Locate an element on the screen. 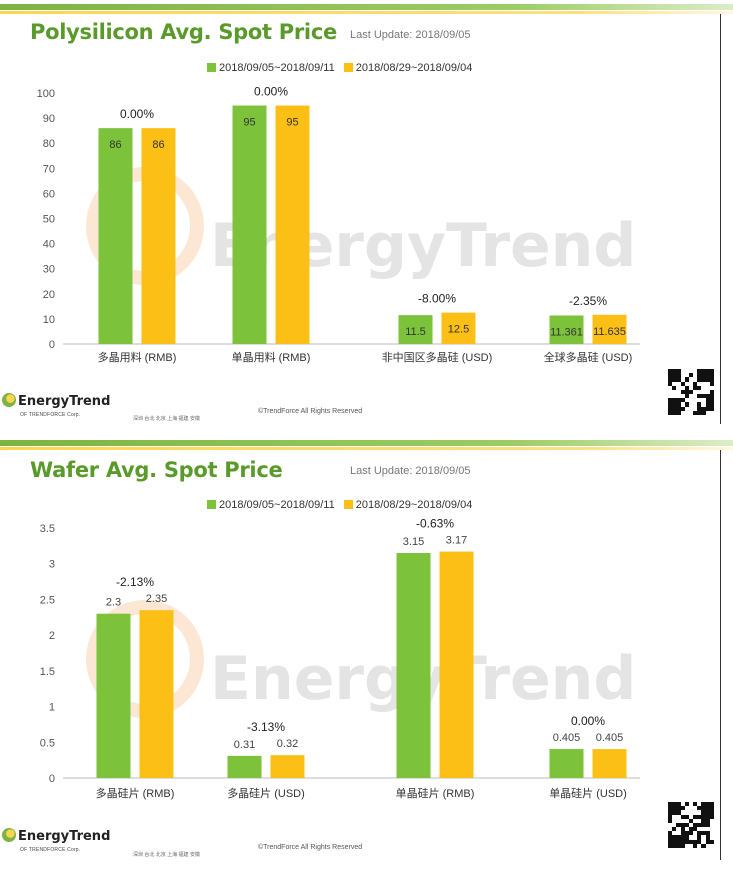 Image resolution: width=733 pixels, height=872 pixels. bar-value-label: 11.5 is located at coordinates (415, 332).